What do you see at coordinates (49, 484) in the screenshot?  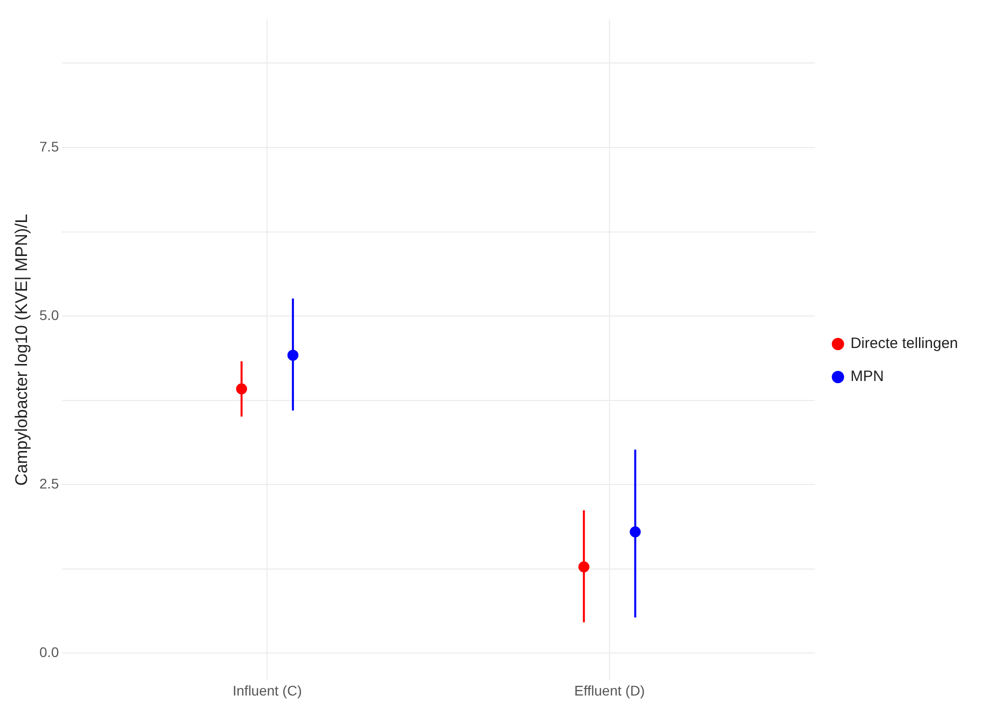 I see `y-tick-label: 2.5` at bounding box center [49, 484].